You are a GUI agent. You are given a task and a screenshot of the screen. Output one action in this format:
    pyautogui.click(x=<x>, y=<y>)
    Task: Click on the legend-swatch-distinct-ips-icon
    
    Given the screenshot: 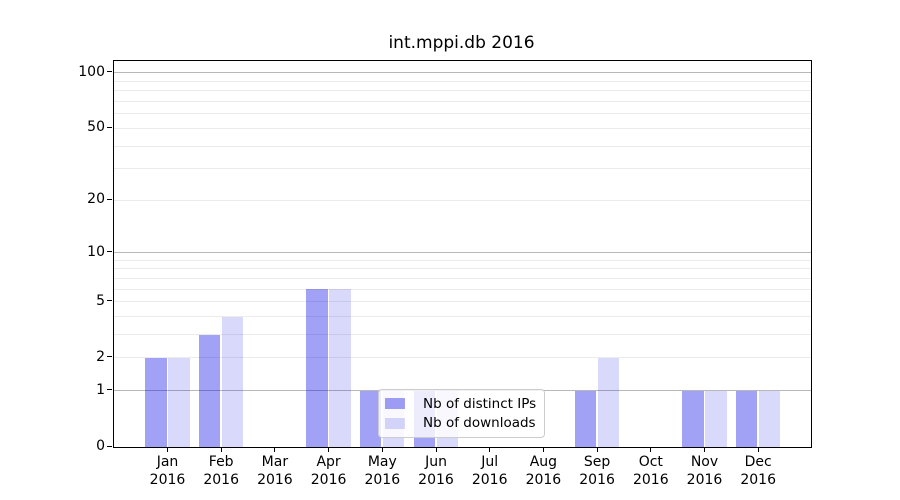 What is the action you would take?
    pyautogui.click(x=395, y=404)
    